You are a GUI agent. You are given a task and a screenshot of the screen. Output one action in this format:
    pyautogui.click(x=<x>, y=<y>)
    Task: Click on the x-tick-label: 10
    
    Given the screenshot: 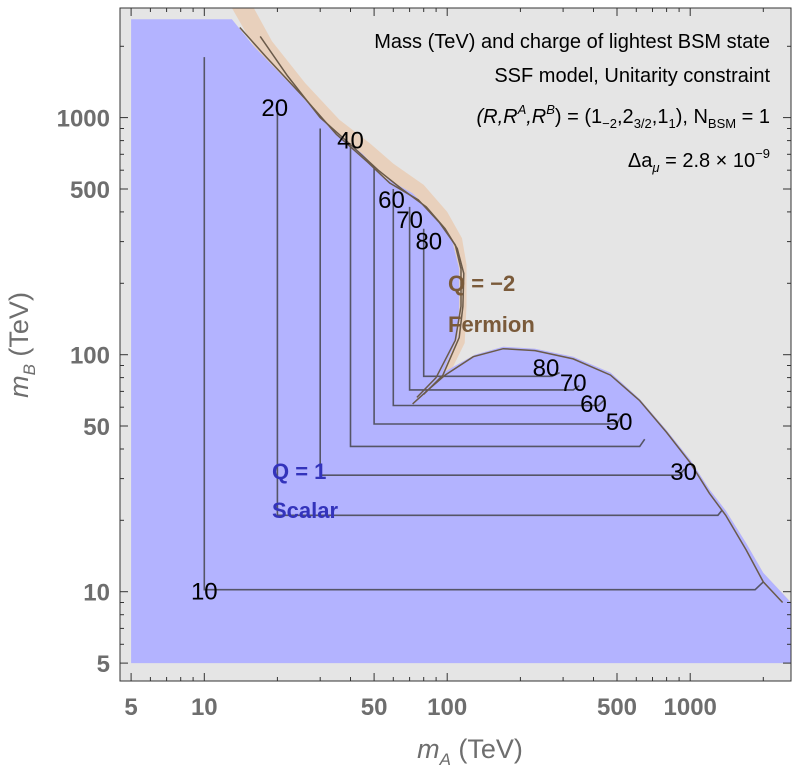 What is the action you would take?
    pyautogui.click(x=204, y=707)
    